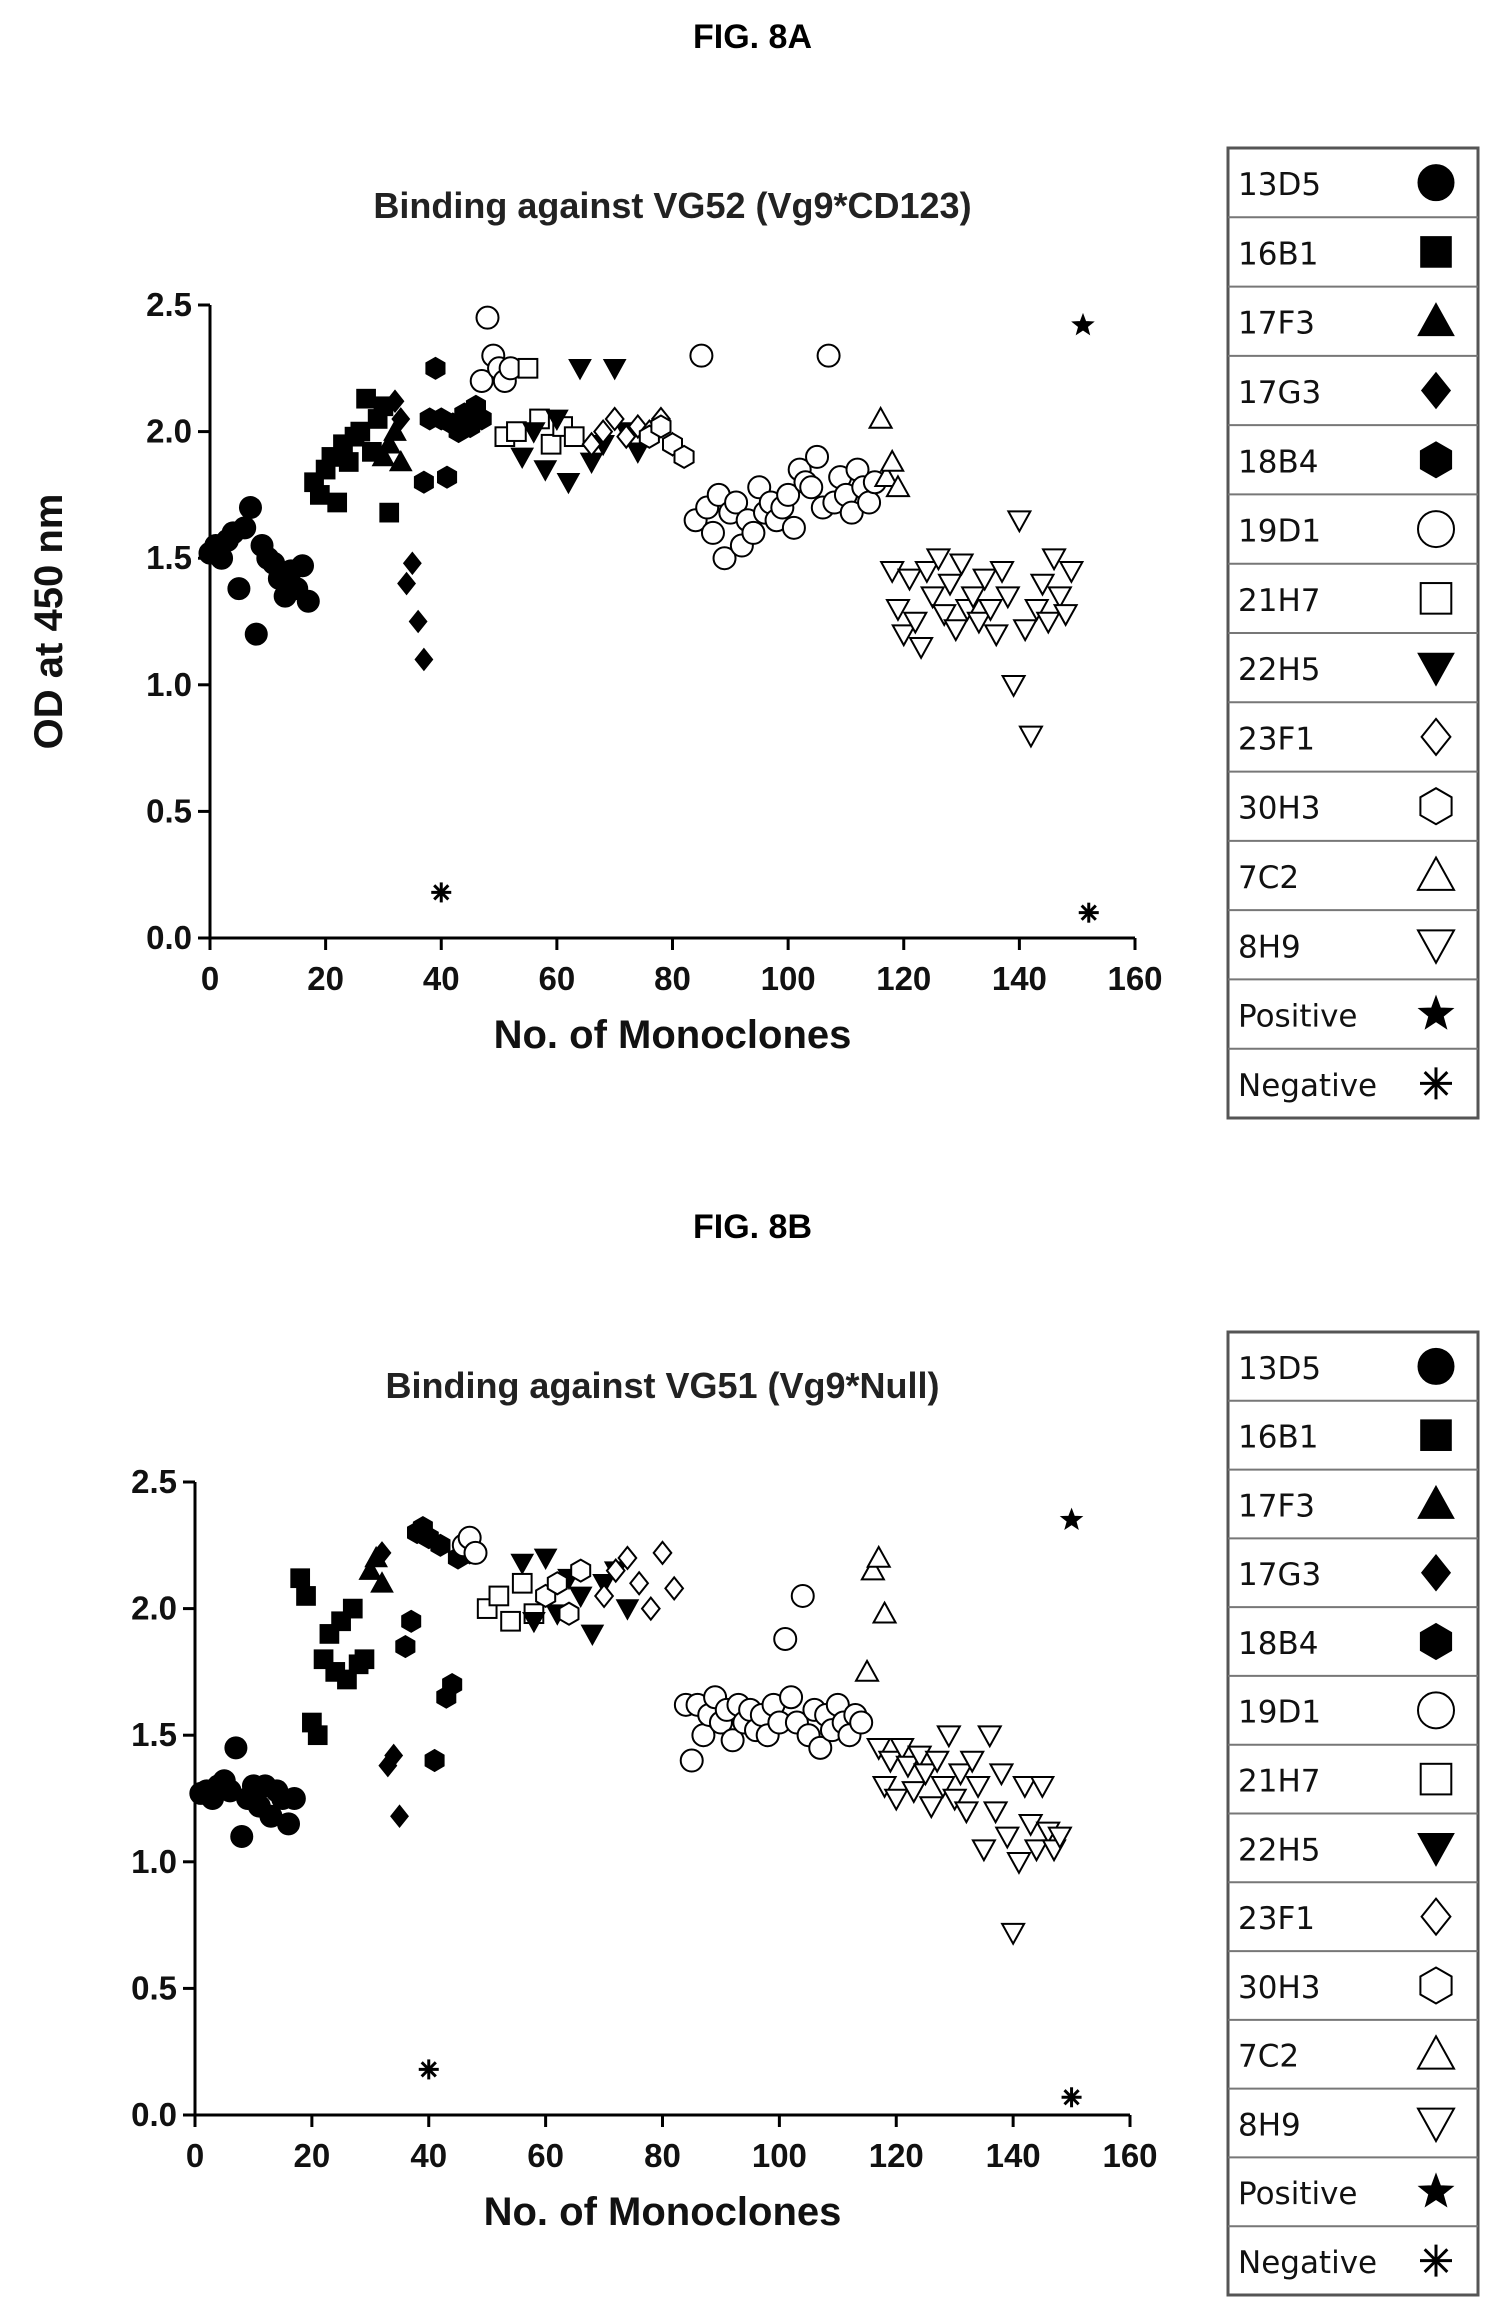 The height and width of the screenshot is (2306, 1505). What do you see at coordinates (154, 1987) in the screenshot?
I see `y-tick-label: 0.5` at bounding box center [154, 1987].